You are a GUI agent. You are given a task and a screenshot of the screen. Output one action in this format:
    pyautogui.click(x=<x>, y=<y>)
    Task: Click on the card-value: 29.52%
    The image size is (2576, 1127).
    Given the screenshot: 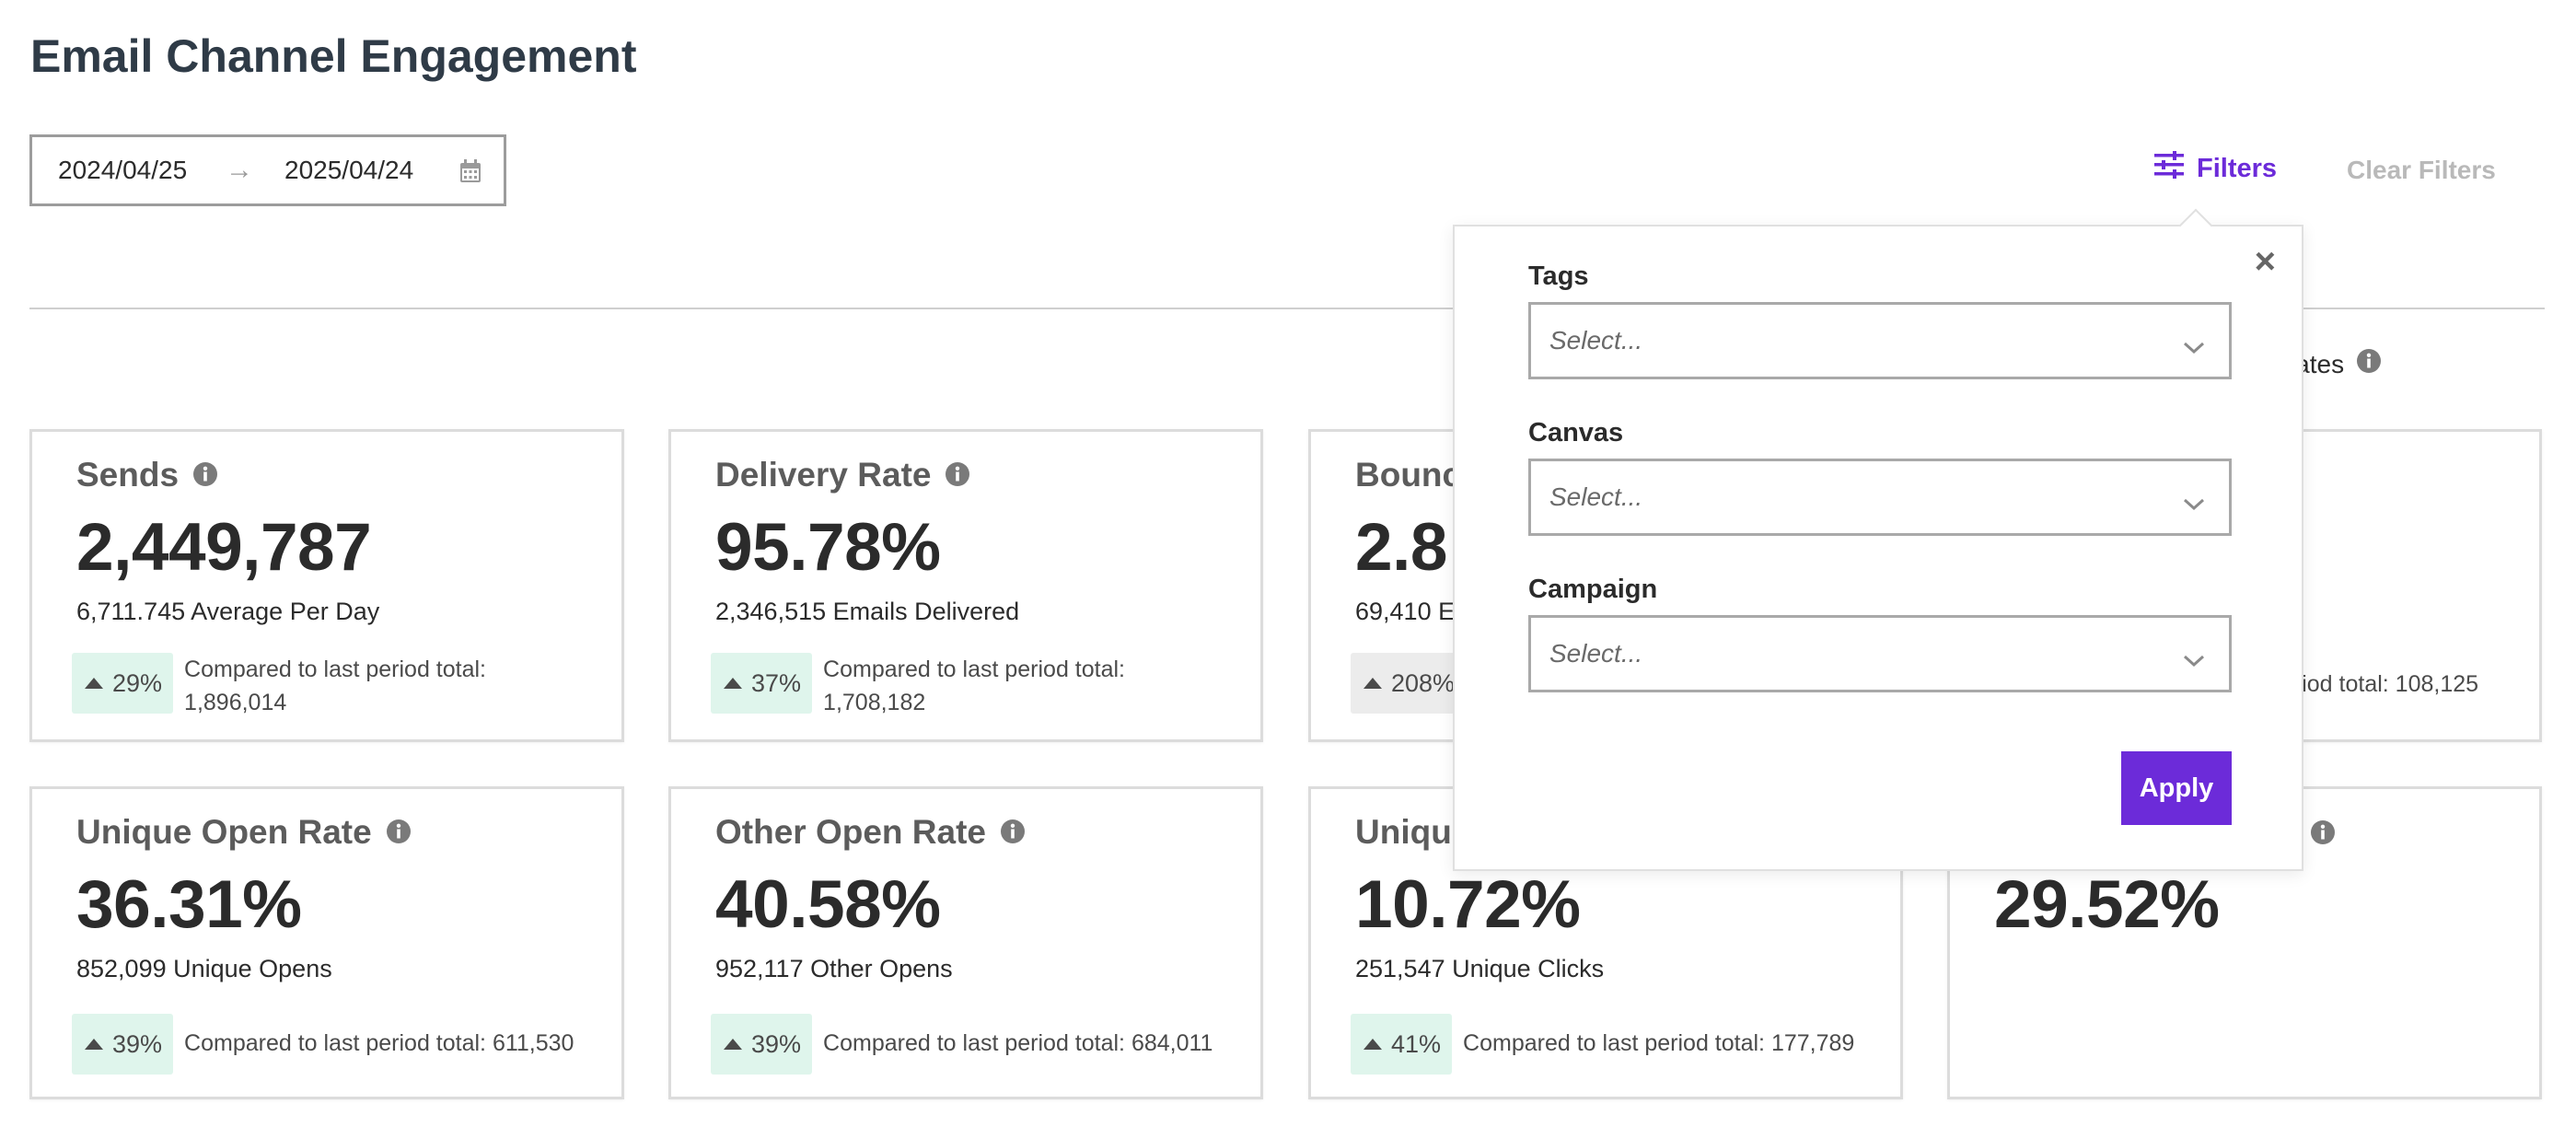 What is the action you would take?
    pyautogui.click(x=2107, y=904)
    